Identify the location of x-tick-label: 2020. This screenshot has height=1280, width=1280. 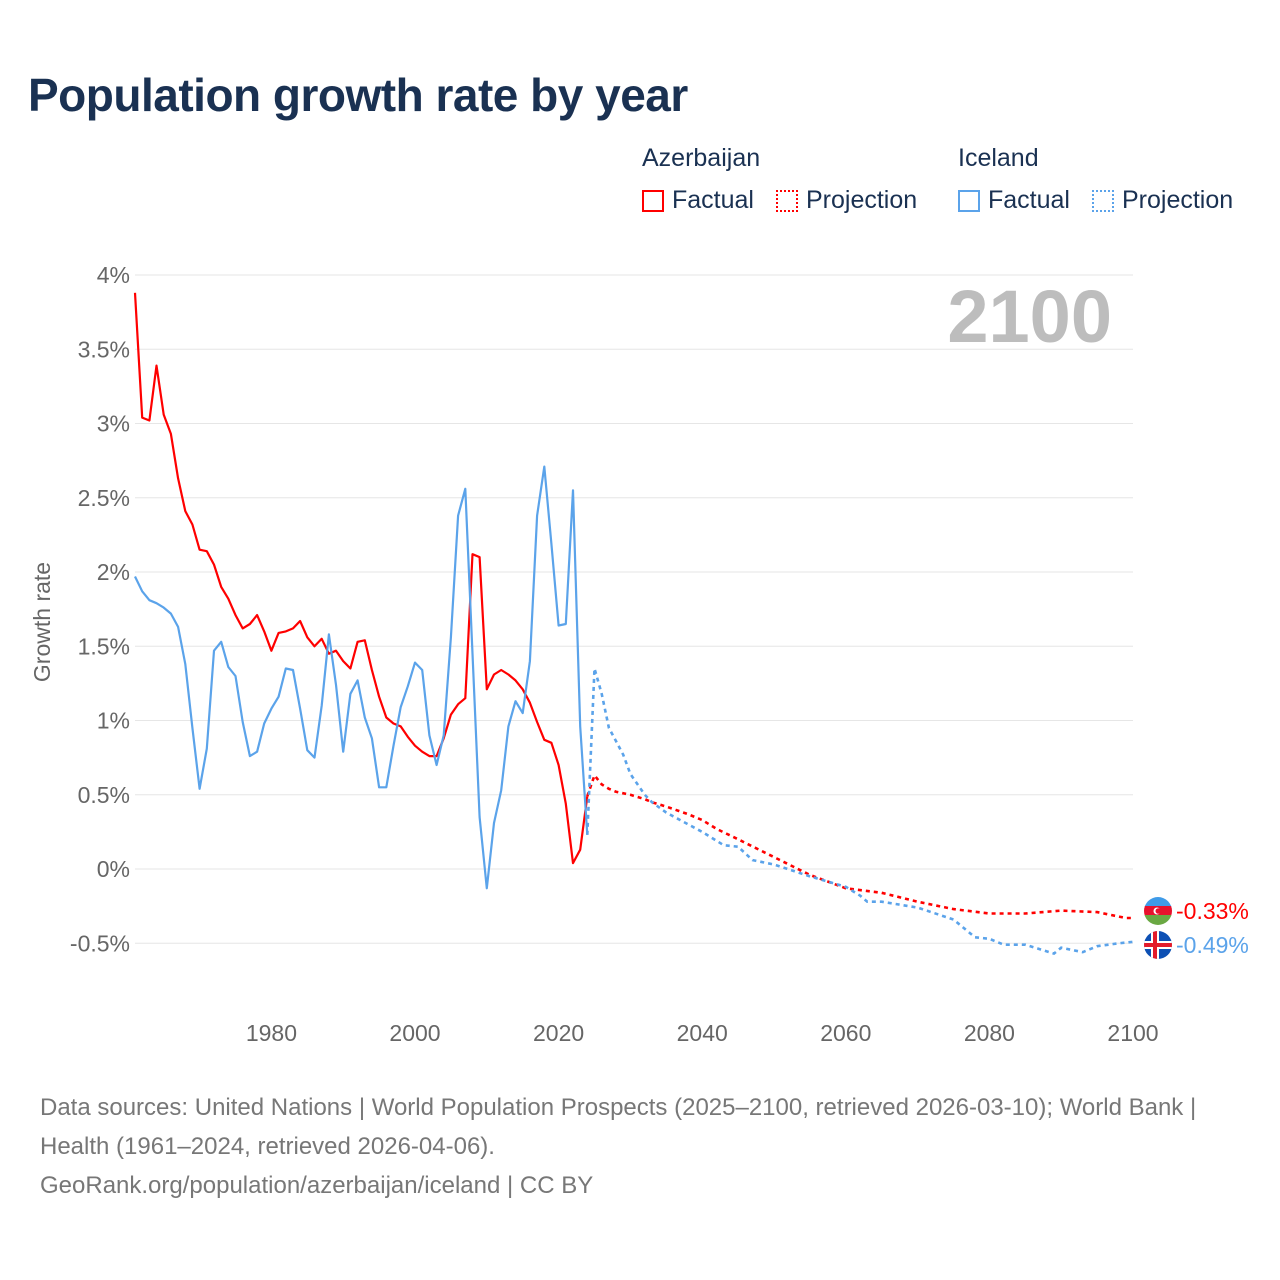
(558, 1033).